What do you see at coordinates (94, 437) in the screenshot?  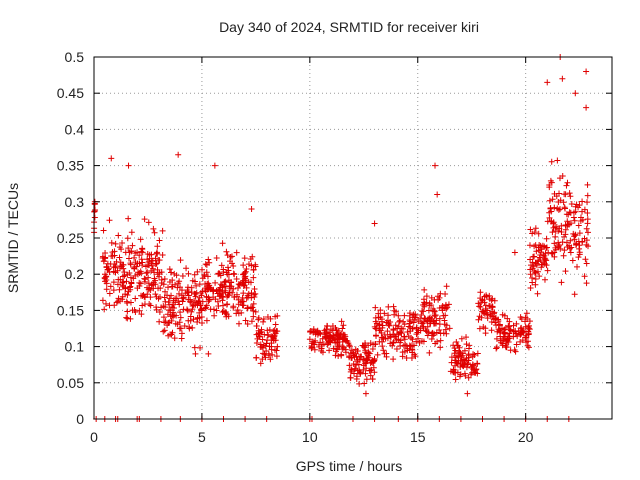 I see `x-tick-label: 0` at bounding box center [94, 437].